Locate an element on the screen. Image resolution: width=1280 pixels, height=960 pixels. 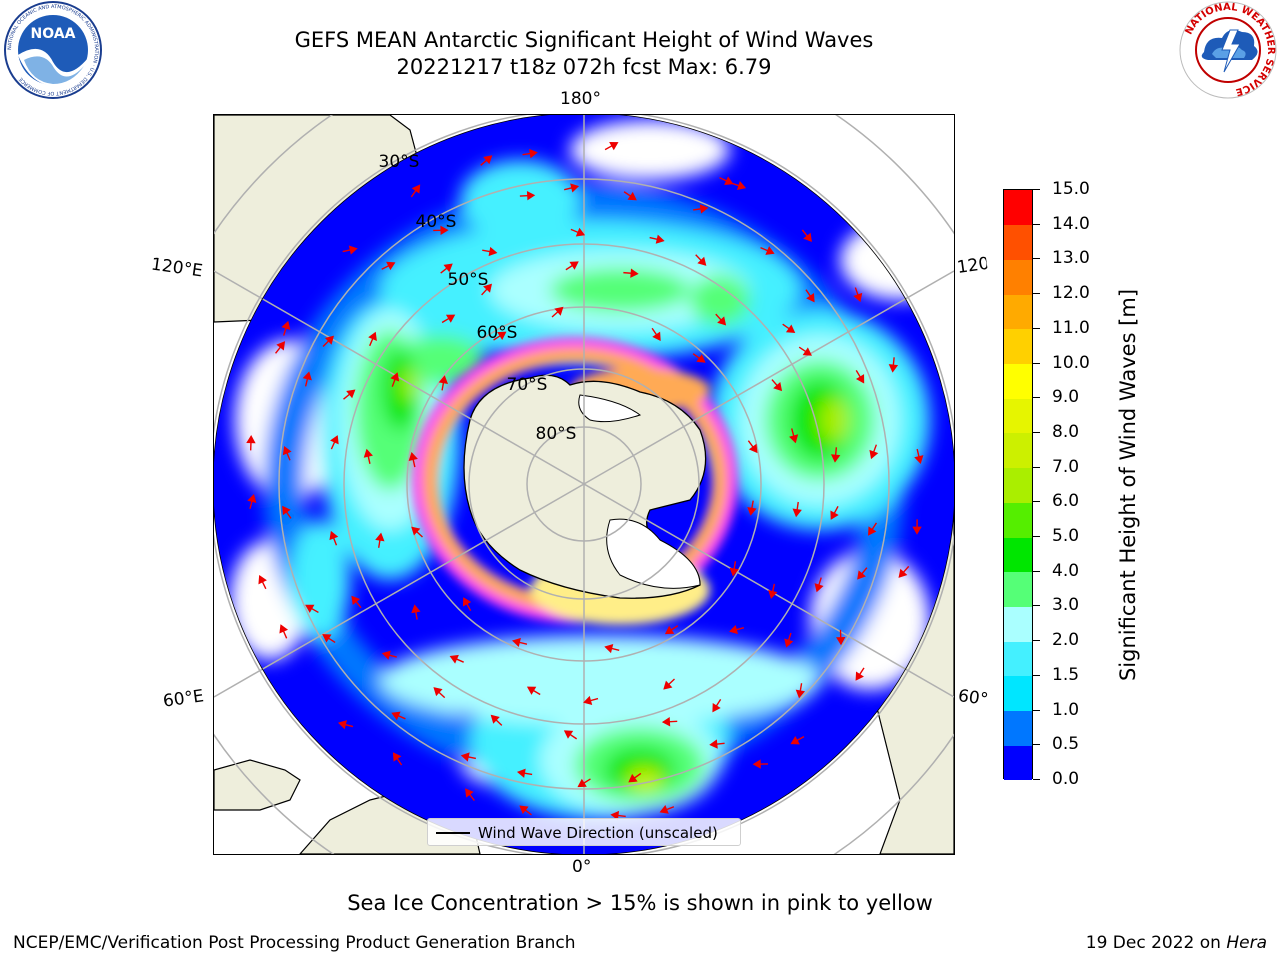
colorbar-tick-label: 14.0 is located at coordinates (1071, 223).